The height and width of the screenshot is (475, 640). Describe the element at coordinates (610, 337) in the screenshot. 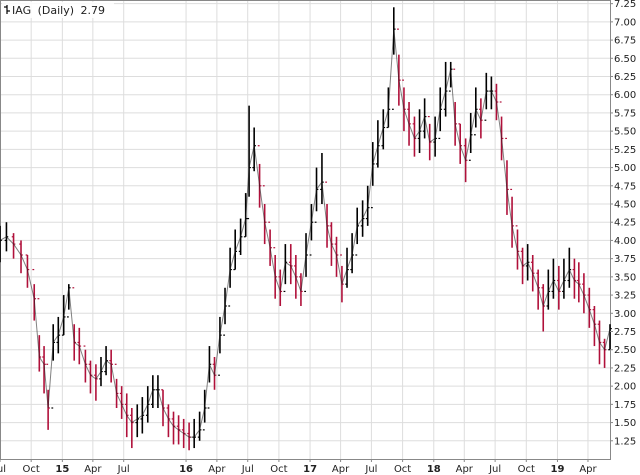

I see `price-bar` at that location.